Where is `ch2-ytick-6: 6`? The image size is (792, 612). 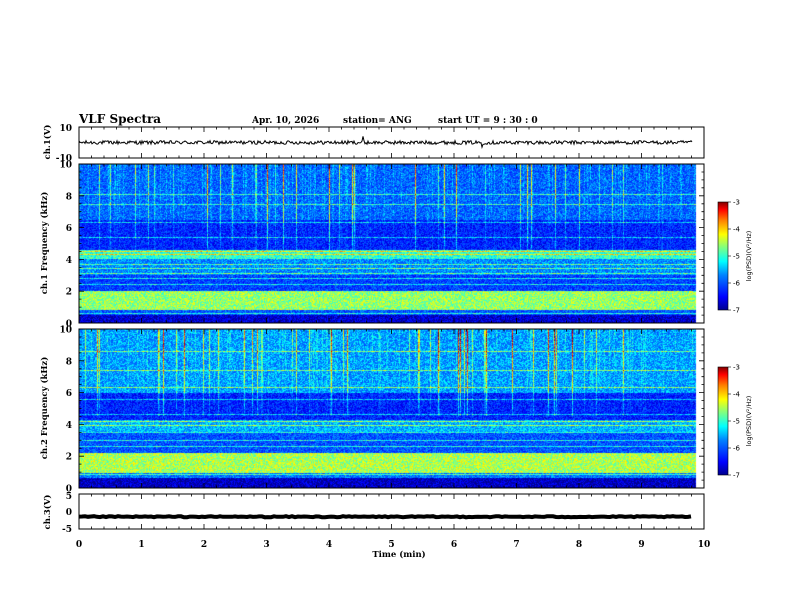
ch2-ytick-6: 6 is located at coordinates (69, 394).